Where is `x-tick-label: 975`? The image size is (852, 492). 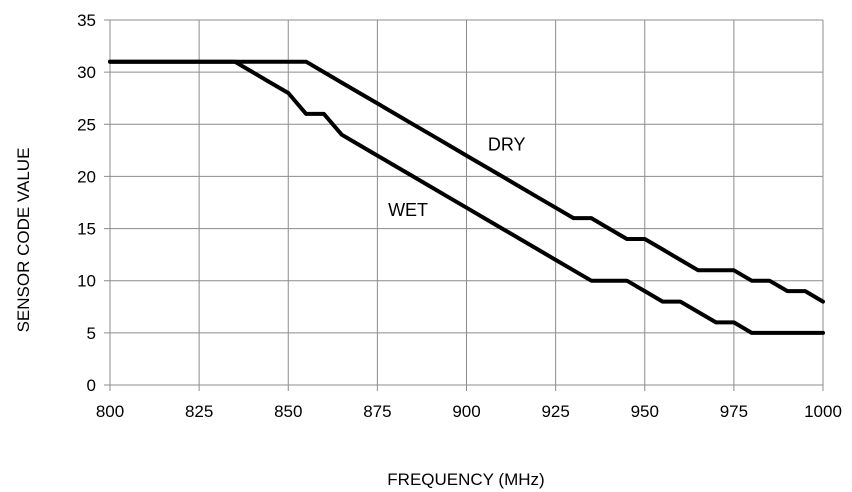 x-tick-label: 975 is located at coordinates (734, 411).